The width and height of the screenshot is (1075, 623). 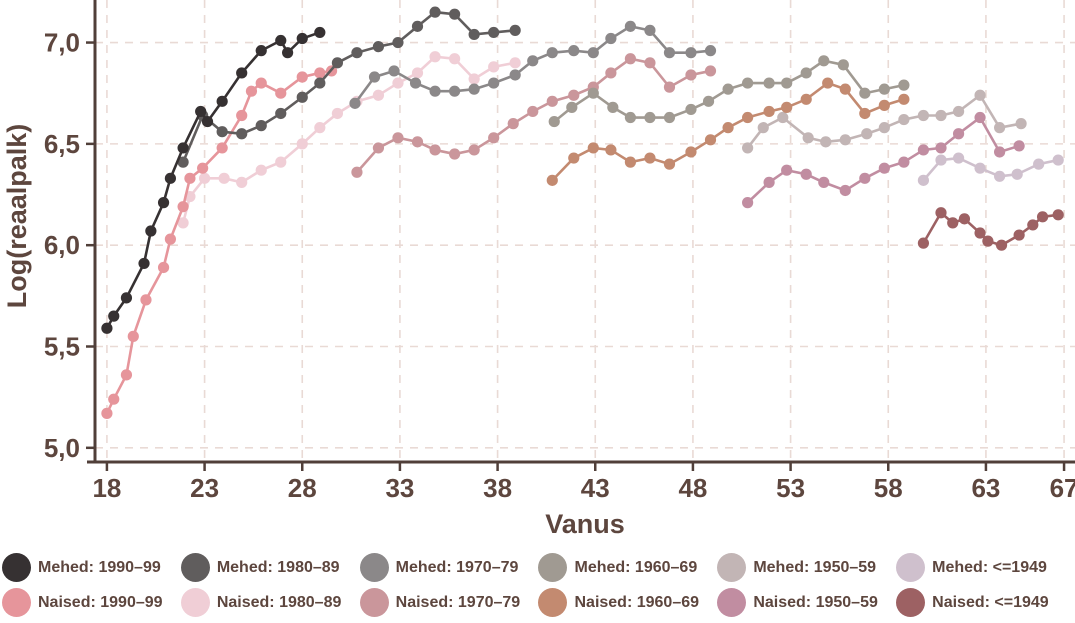 I want to click on x-tick-label: 18, so click(x=106, y=488).